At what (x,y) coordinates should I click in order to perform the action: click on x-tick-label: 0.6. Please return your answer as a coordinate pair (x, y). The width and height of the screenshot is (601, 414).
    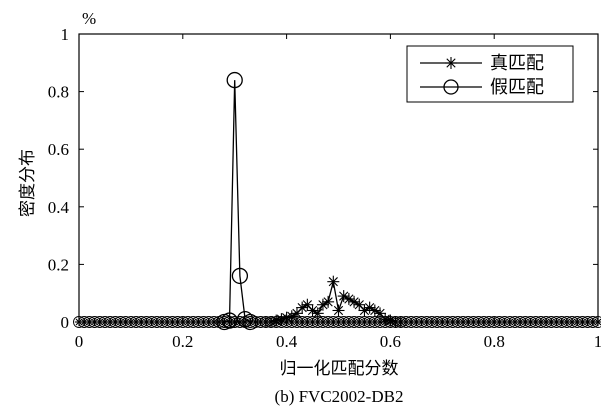
    Looking at the image, I should click on (390, 341).